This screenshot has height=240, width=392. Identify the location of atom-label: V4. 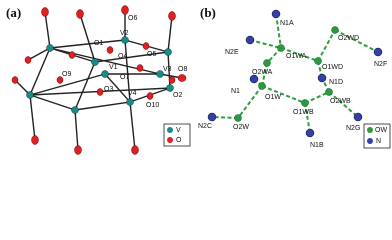
(132, 93).